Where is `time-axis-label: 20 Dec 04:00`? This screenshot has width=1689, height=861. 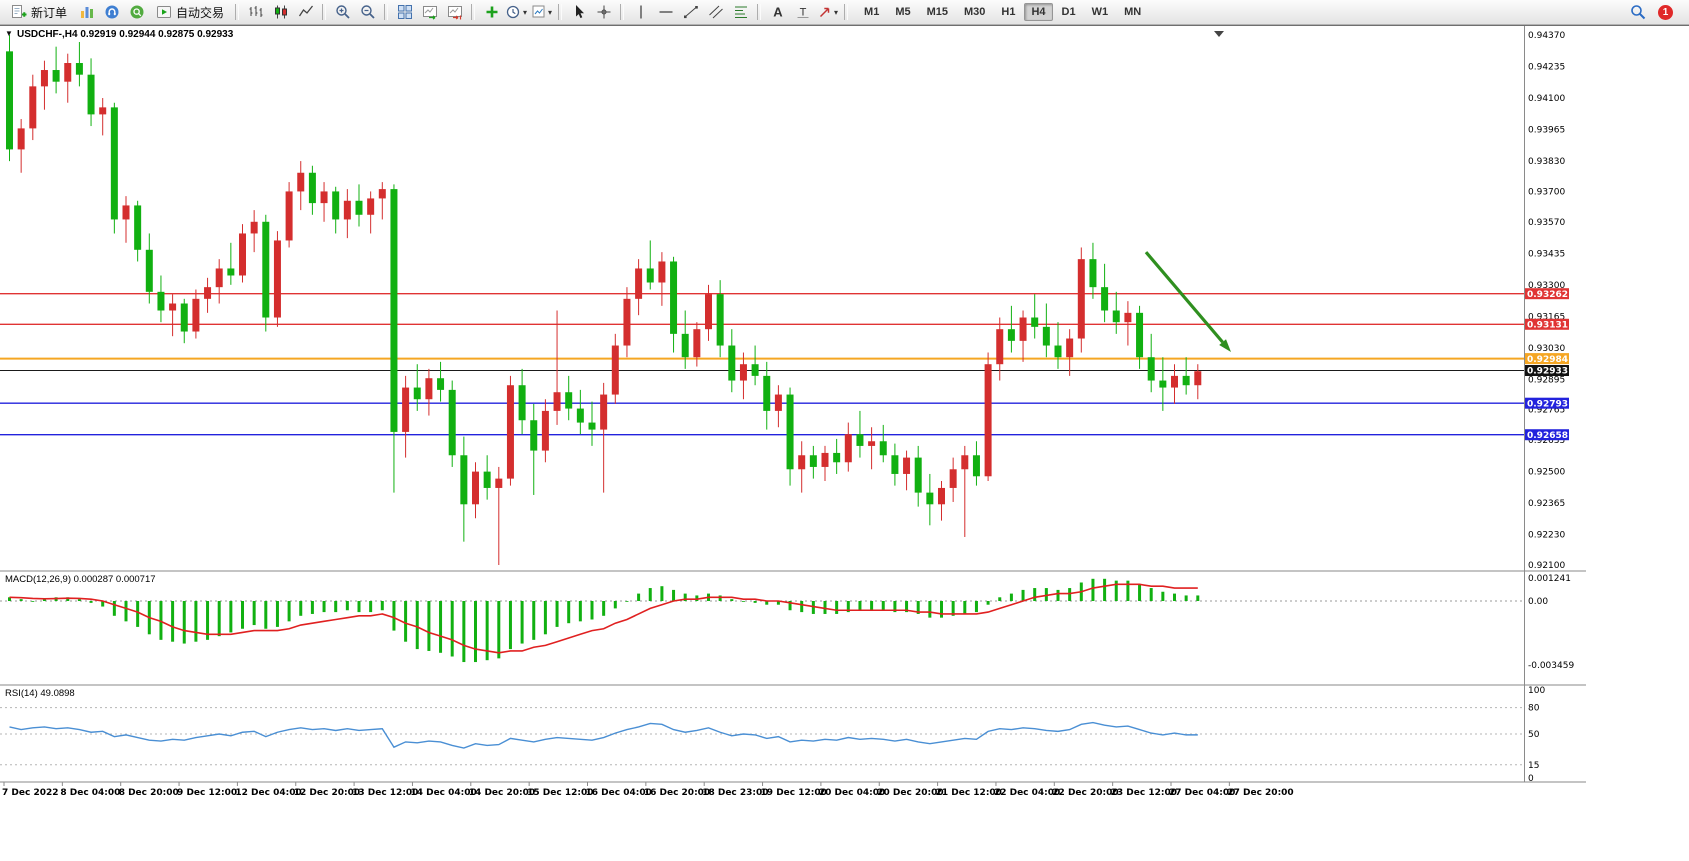 time-axis-label: 20 Dec 04:00 is located at coordinates (852, 793).